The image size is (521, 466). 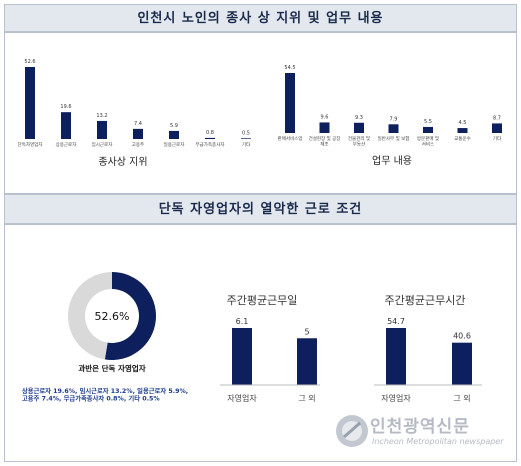 What do you see at coordinates (392, 160) in the screenshot?
I see `x-axis-title-1: 업무 내용` at bounding box center [392, 160].